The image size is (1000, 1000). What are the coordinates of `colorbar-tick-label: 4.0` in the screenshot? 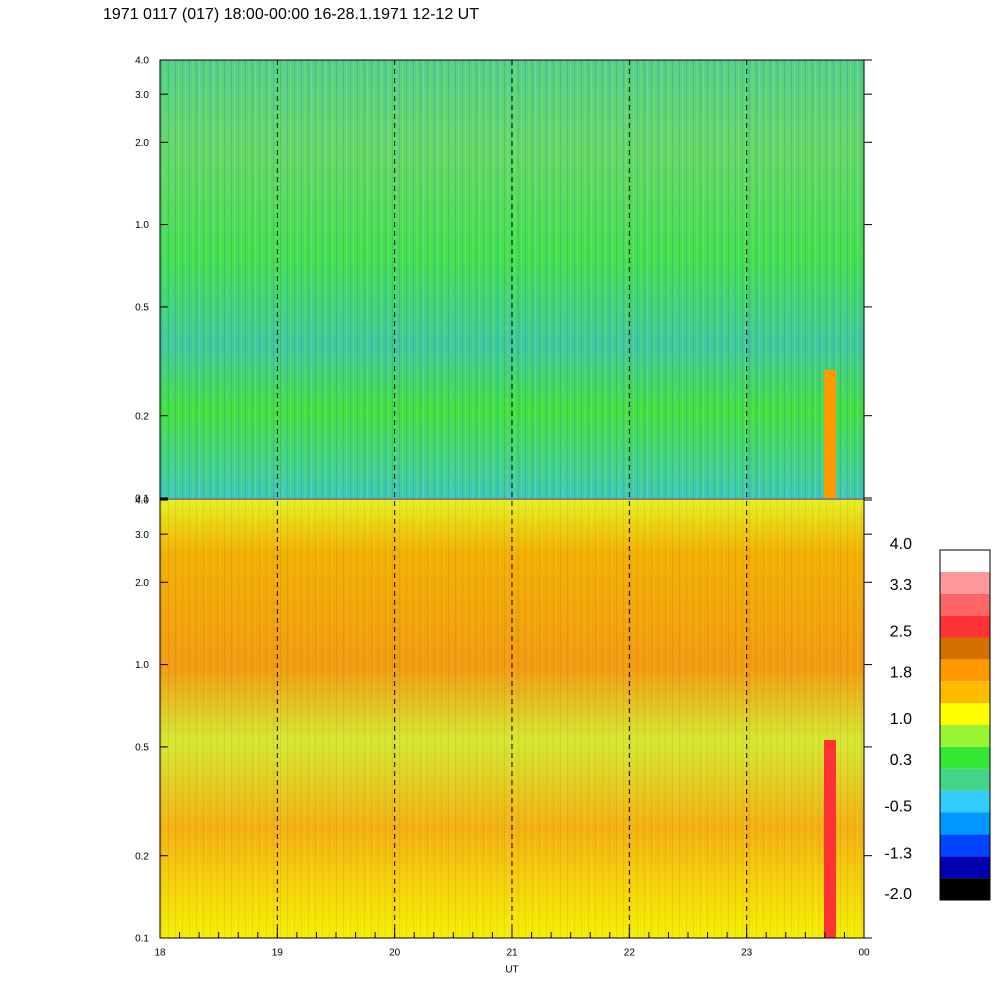 It's located at (901, 544).